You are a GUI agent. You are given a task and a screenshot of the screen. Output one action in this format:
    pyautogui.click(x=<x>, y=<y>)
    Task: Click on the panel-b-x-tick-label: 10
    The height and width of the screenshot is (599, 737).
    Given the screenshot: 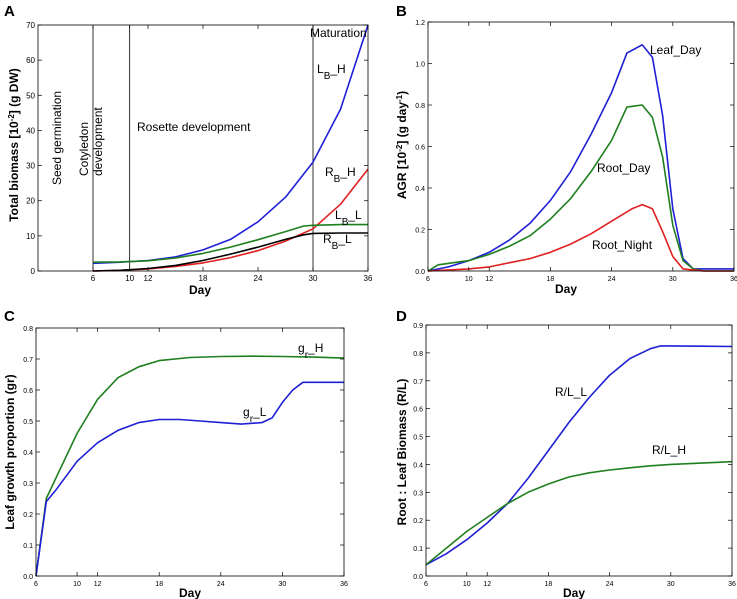 What is the action you would take?
    pyautogui.click(x=469, y=279)
    